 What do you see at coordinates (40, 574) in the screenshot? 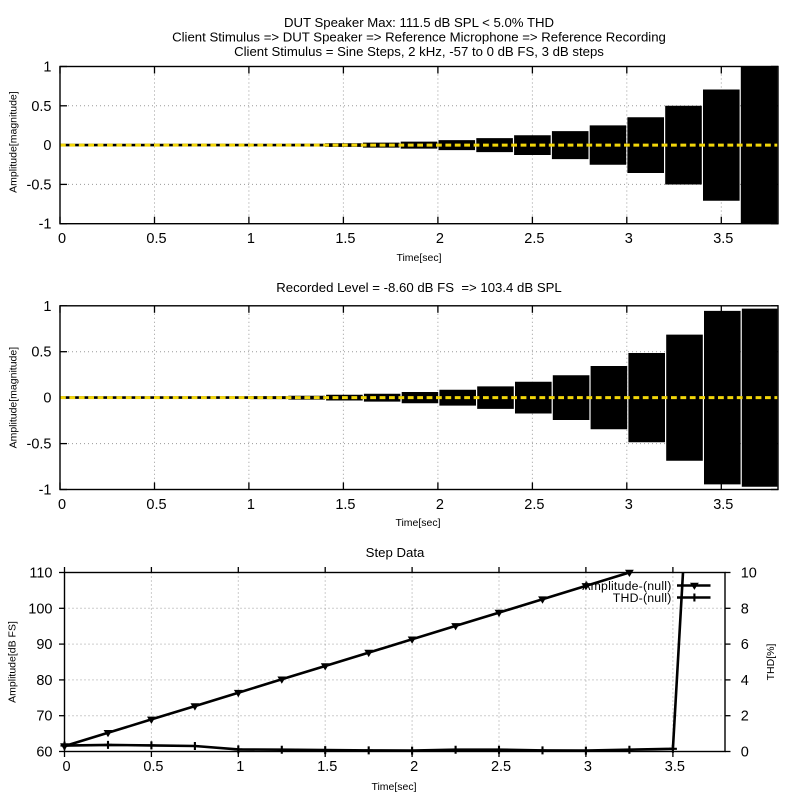
I see `svg-text: 110` at bounding box center [40, 574].